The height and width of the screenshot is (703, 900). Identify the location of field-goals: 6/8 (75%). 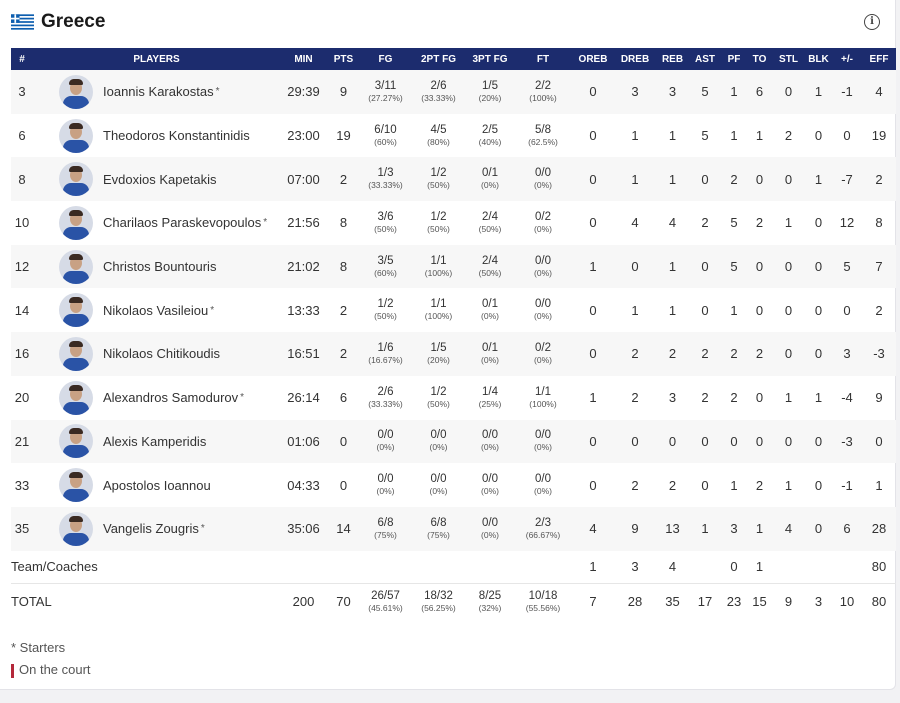
(385, 528).